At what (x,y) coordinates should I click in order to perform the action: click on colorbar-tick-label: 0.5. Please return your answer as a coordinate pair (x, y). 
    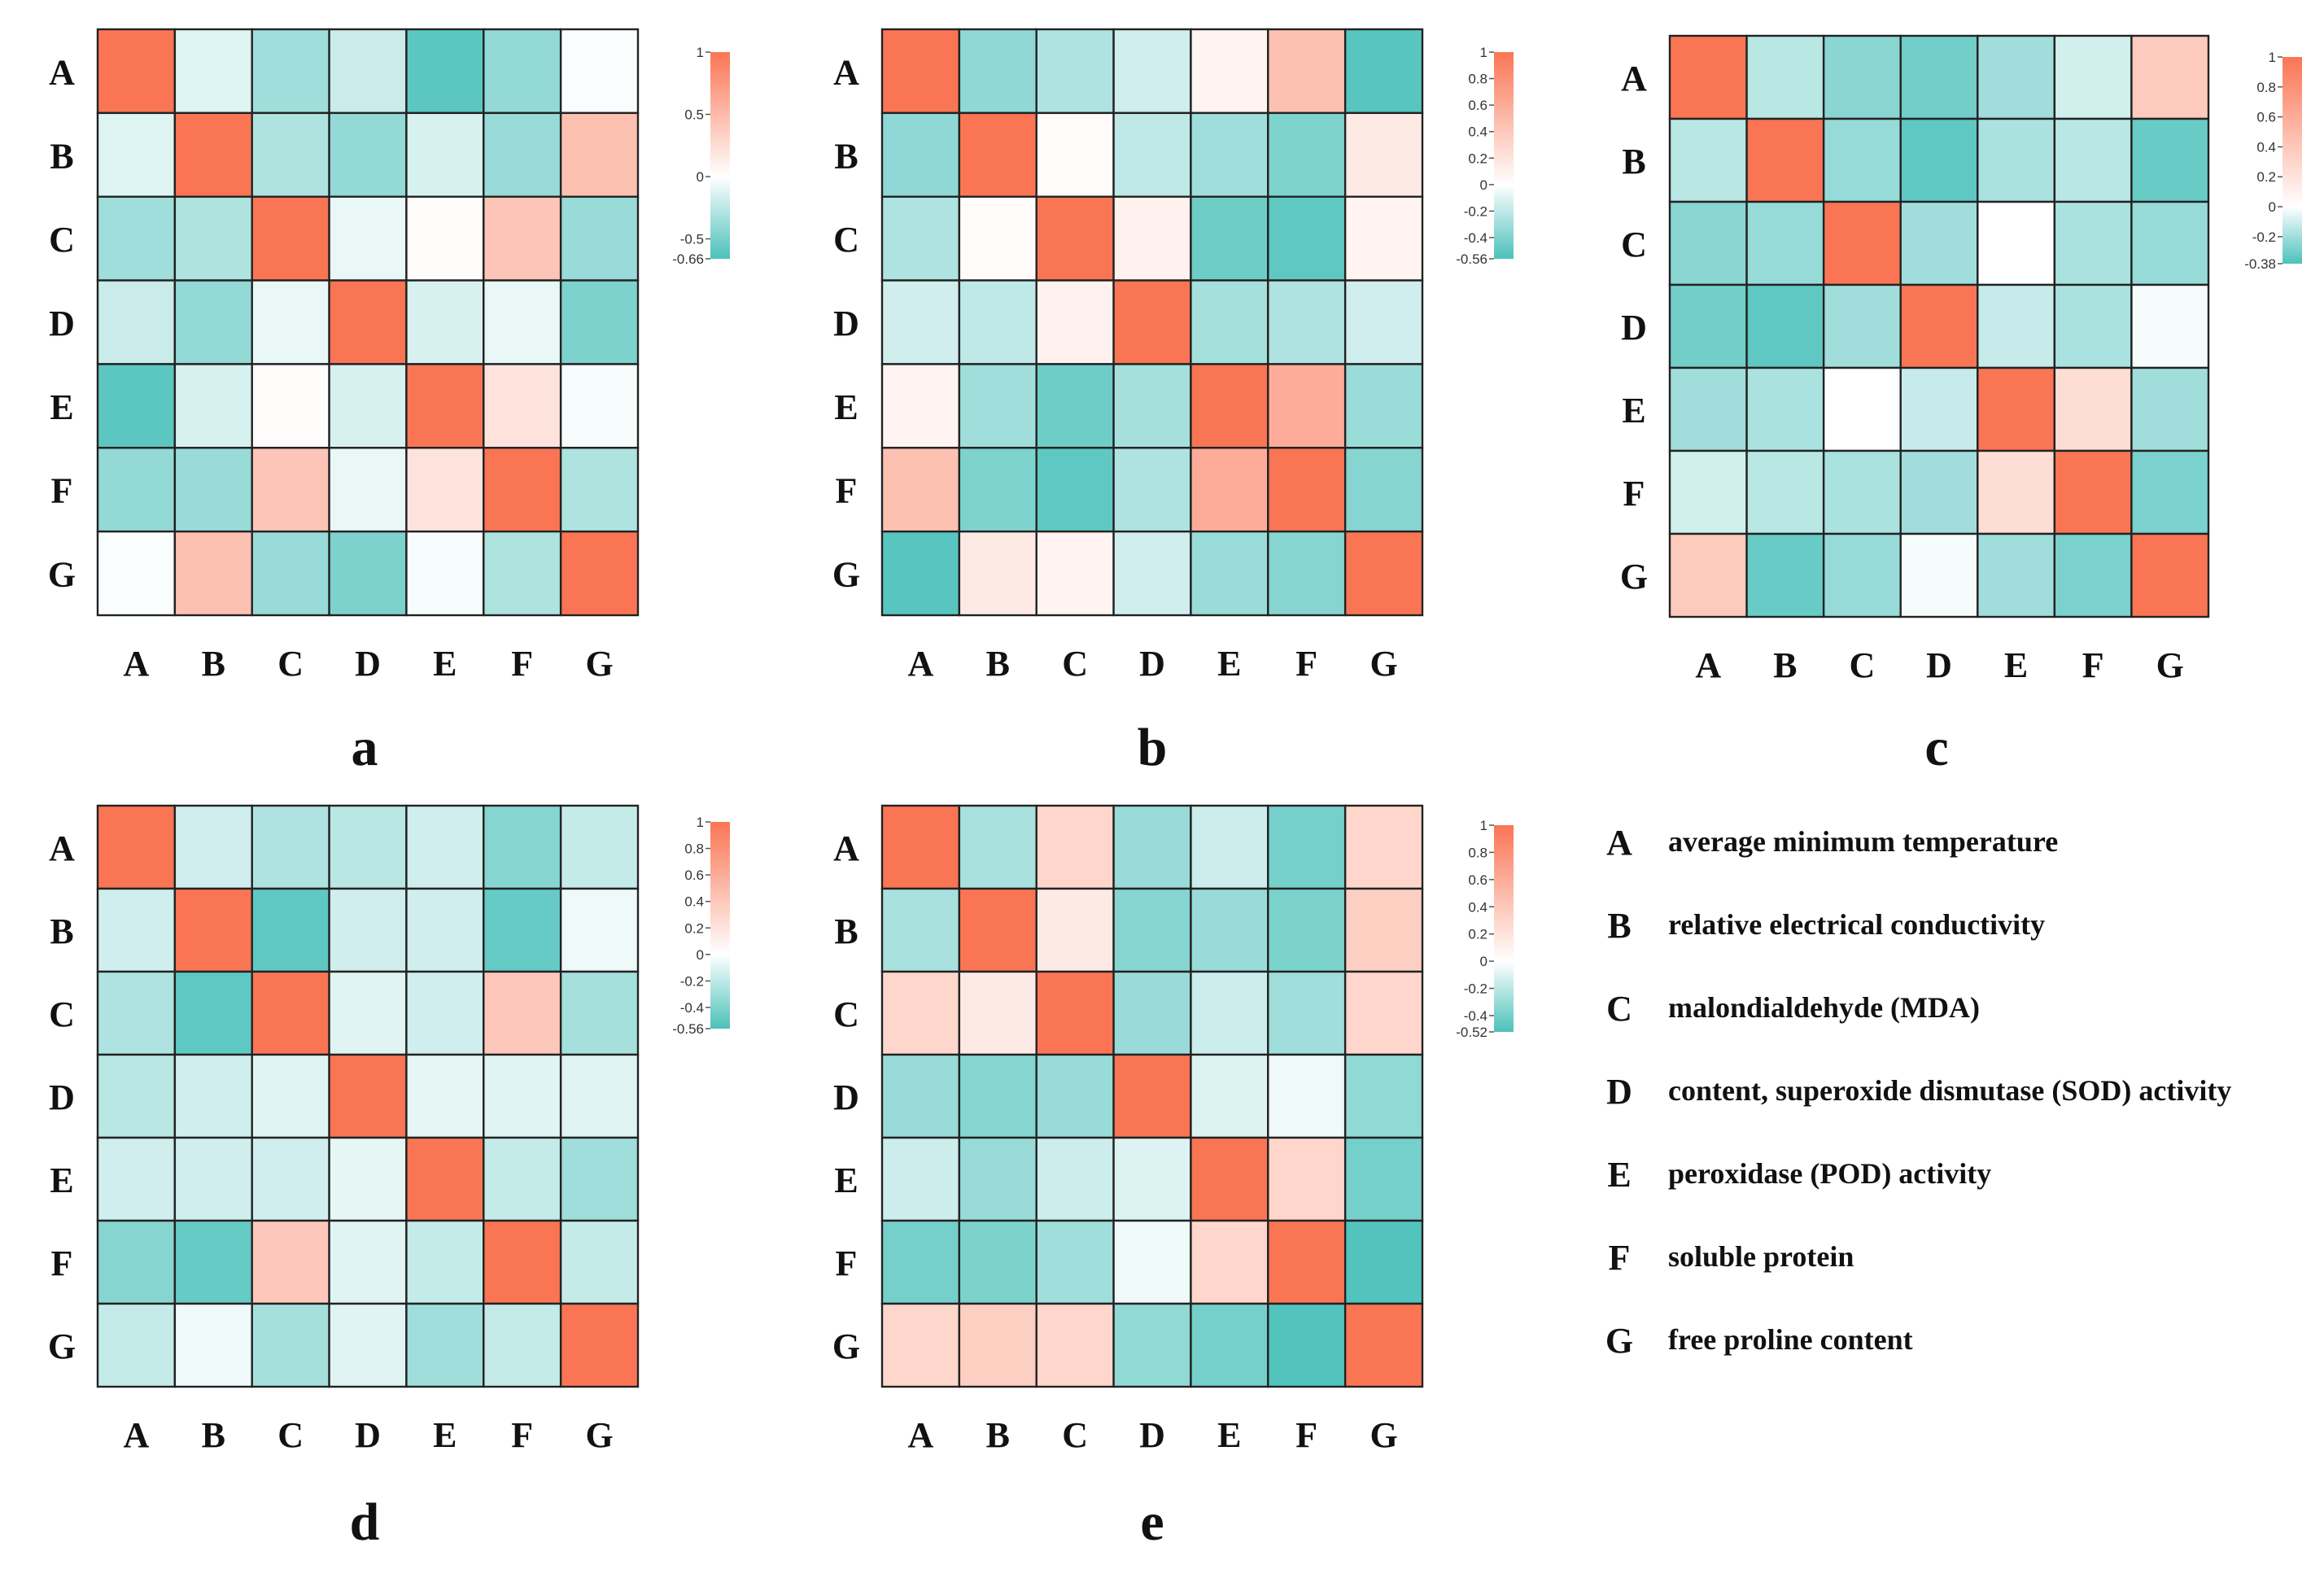
    Looking at the image, I should click on (694, 115).